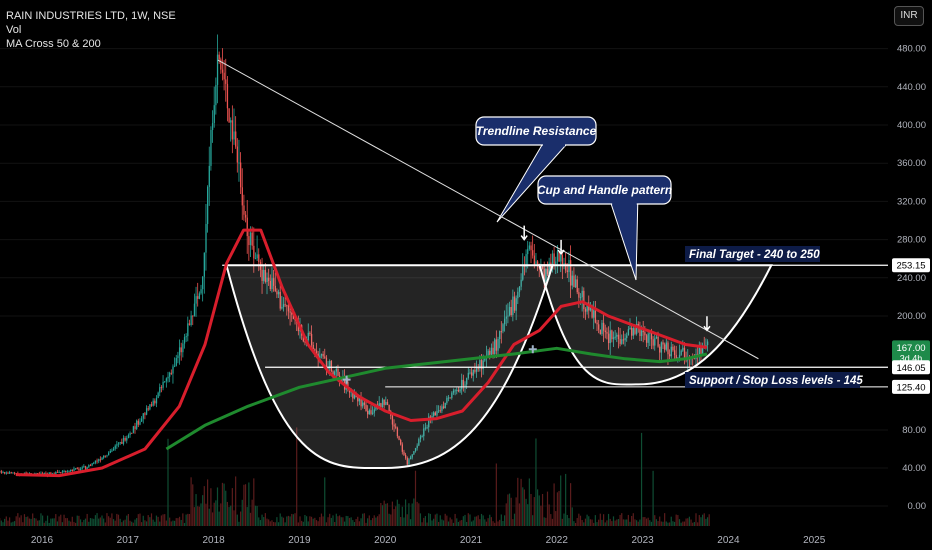  I want to click on x-tick-label: 2016, so click(42, 540).